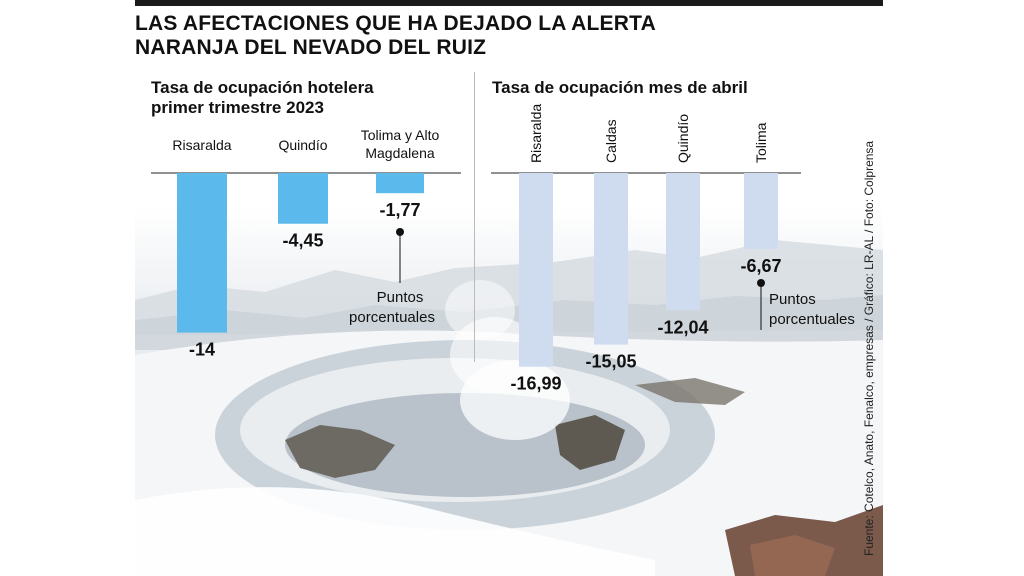 This screenshot has width=1024, height=576. I want to click on chart-1-title-line-1: Tasa de ocupación hotelera, so click(262, 87).